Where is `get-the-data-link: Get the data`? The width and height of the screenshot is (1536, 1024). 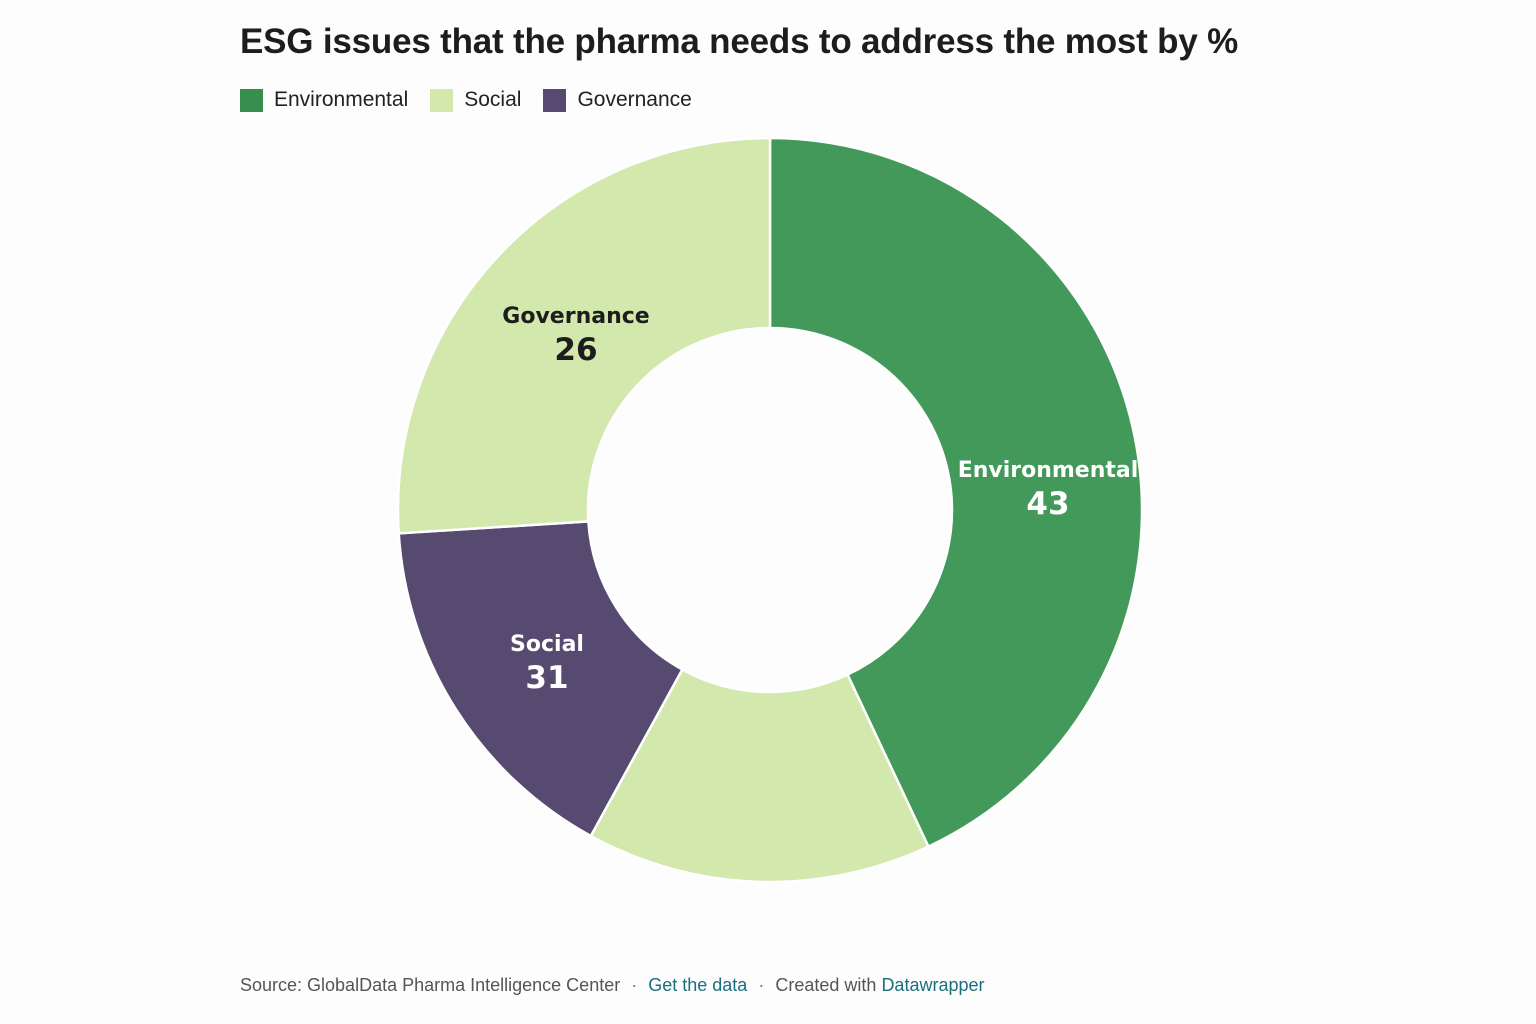
get-the-data-link: Get the data is located at coordinates (698, 985).